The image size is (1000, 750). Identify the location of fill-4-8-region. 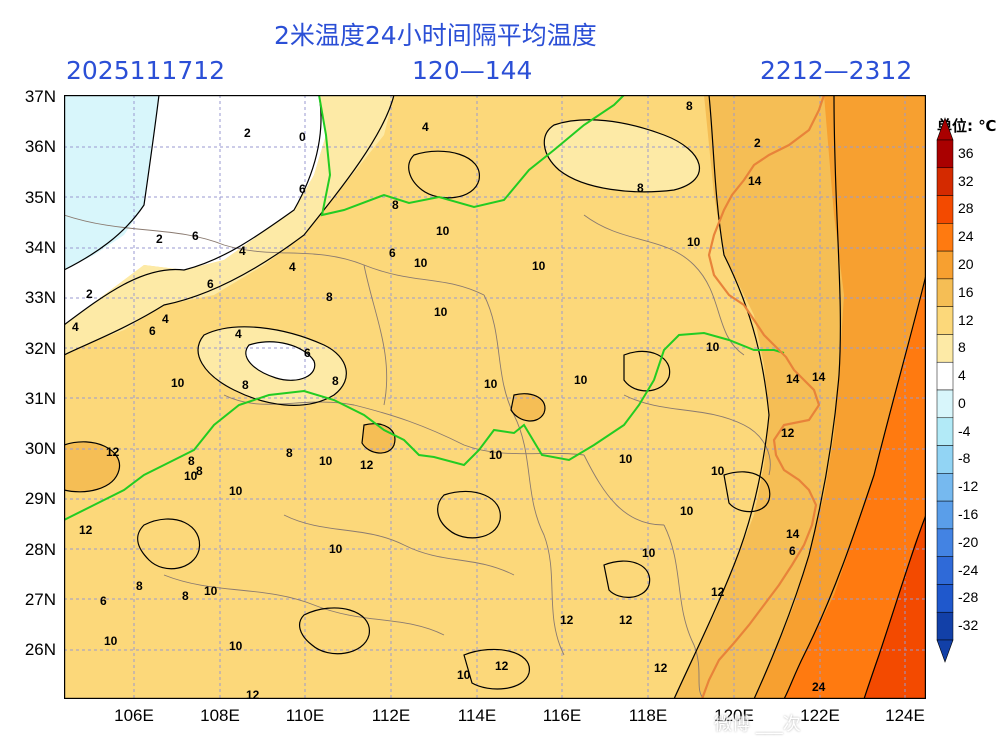
(229, 225).